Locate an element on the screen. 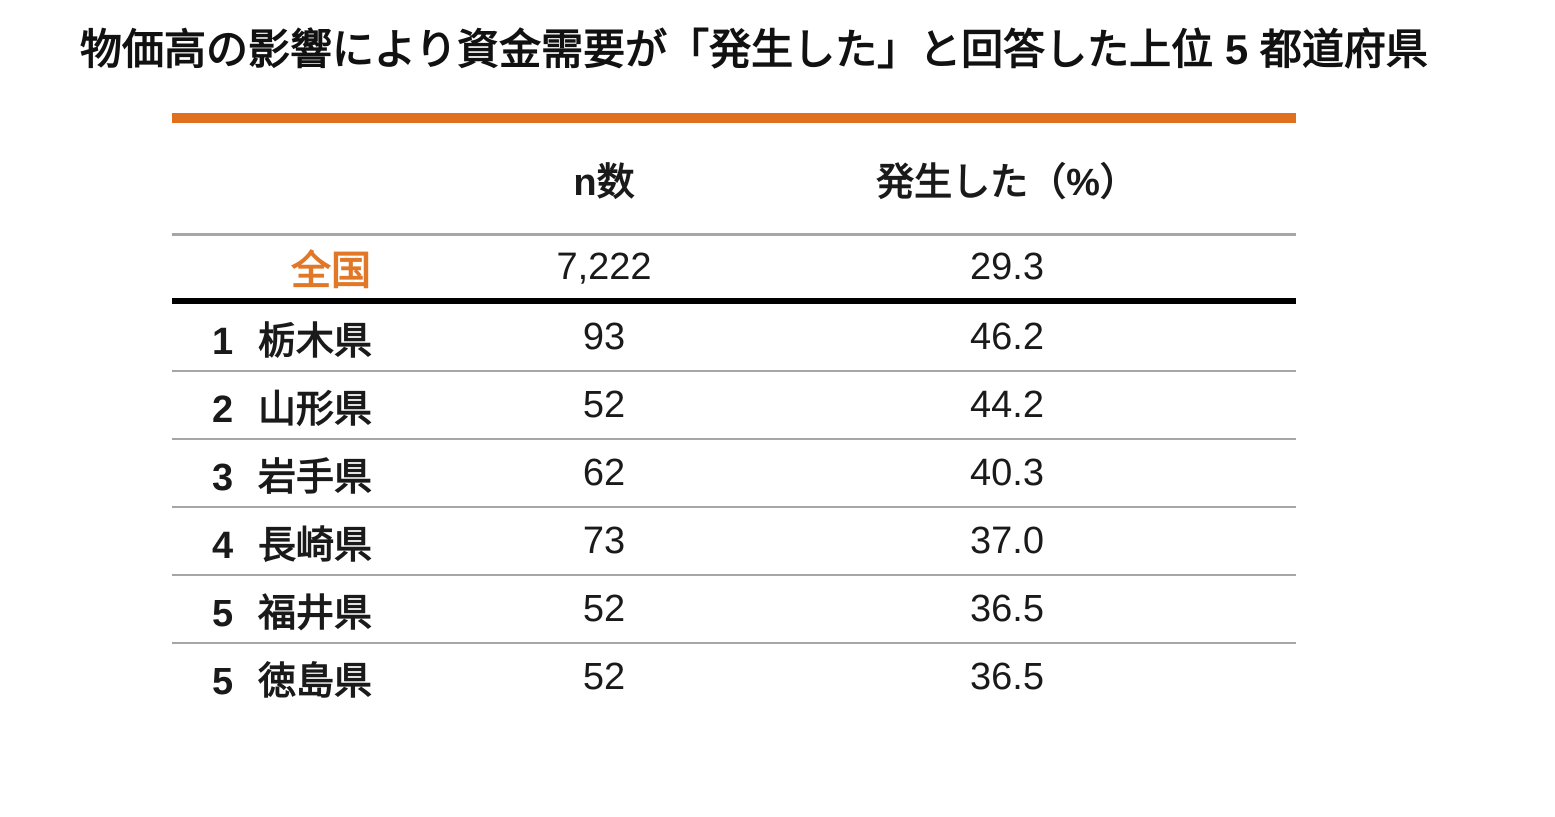  table-header-row: n数 発生した（%） is located at coordinates (734, 179).